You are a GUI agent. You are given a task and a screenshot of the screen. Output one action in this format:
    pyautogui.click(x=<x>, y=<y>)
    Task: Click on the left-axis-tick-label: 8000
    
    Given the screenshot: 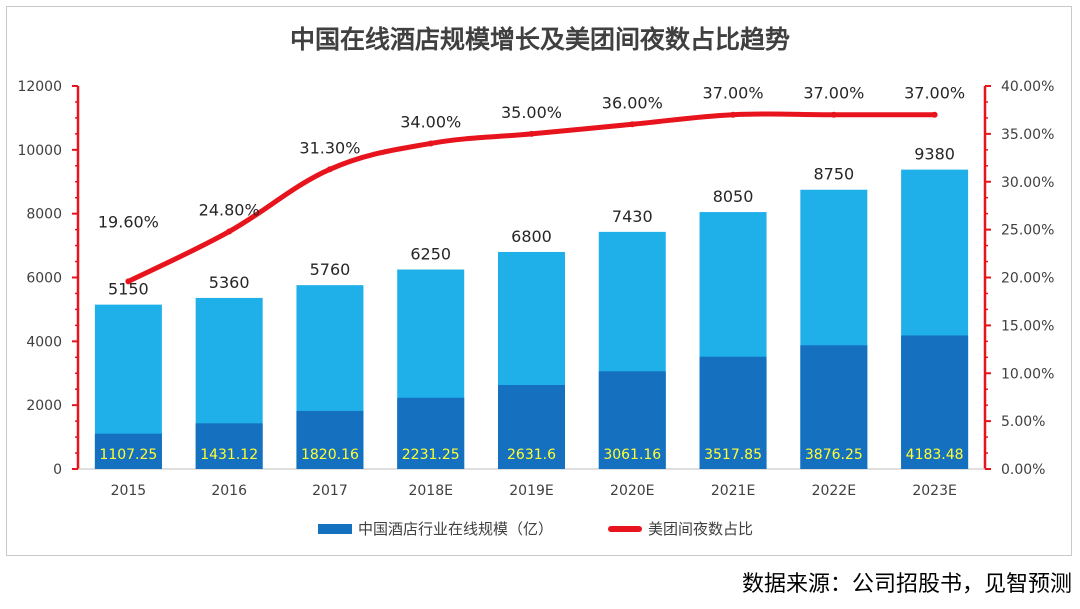 What is the action you would take?
    pyautogui.click(x=44, y=215)
    